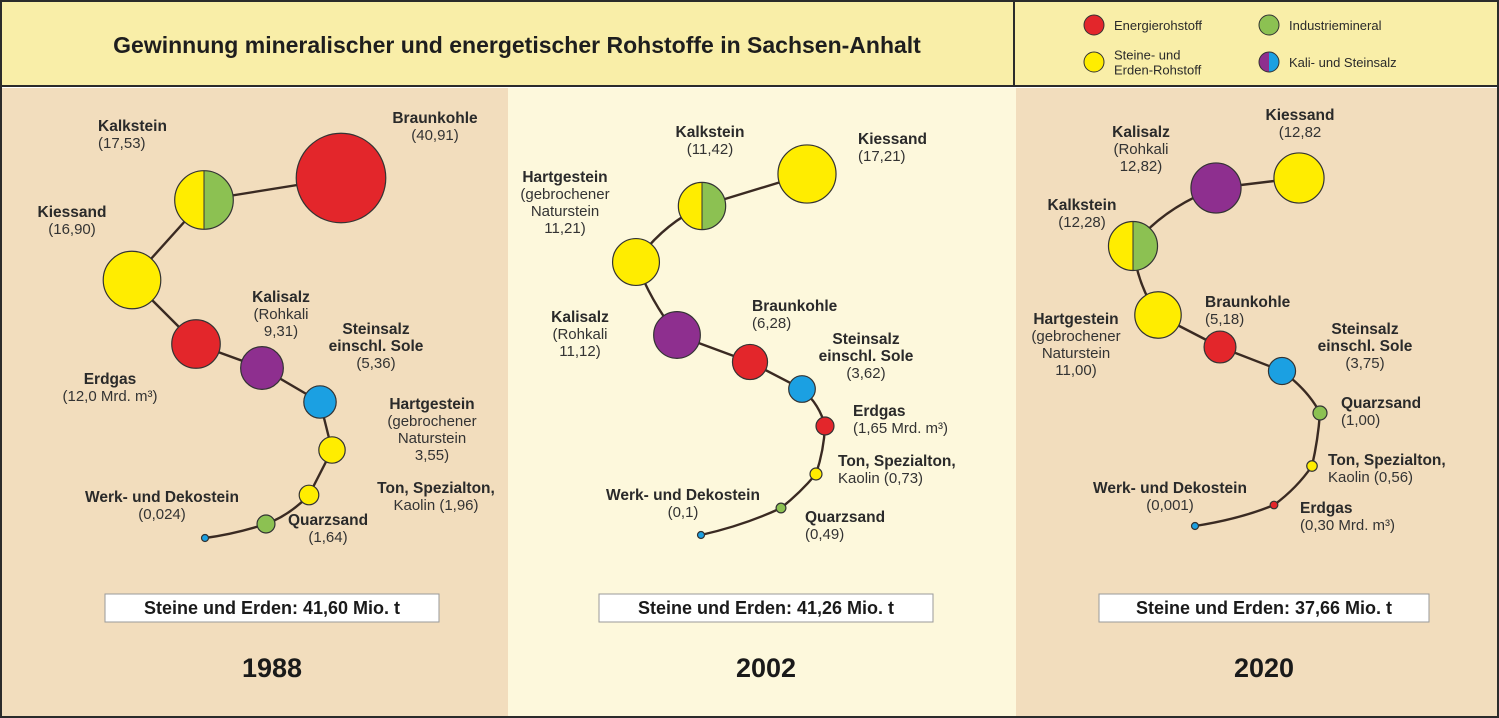 The width and height of the screenshot is (1499, 718). I want to click on label-value: (5,18), so click(1224, 319).